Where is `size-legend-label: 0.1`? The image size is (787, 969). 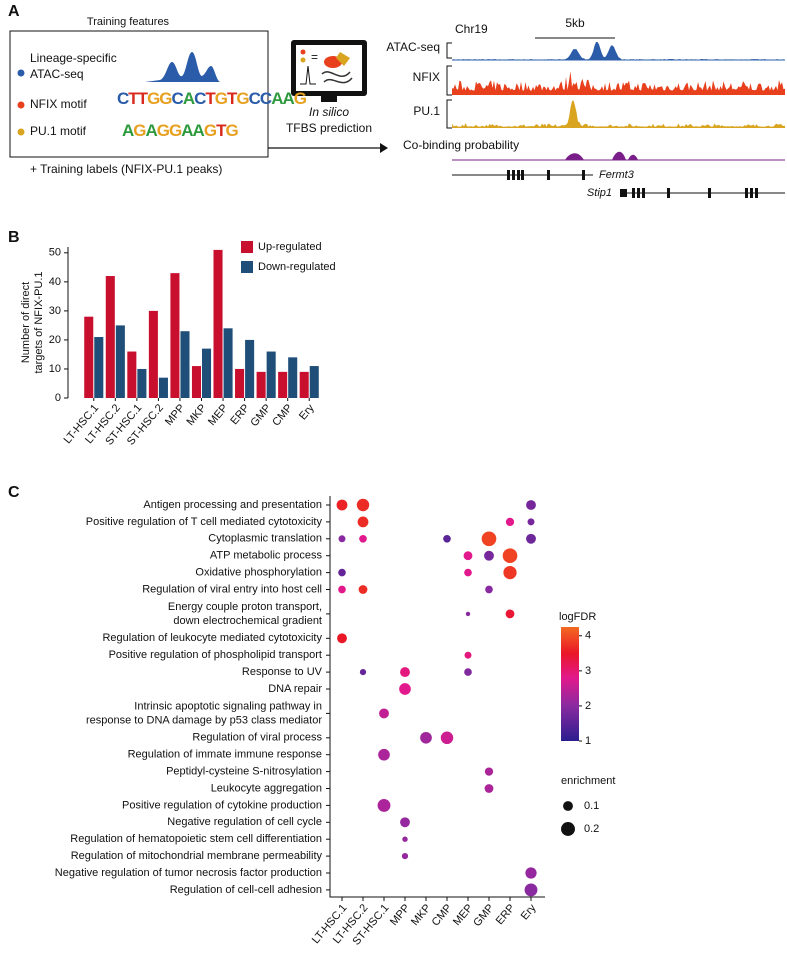
size-legend-label: 0.1 is located at coordinates (591, 806).